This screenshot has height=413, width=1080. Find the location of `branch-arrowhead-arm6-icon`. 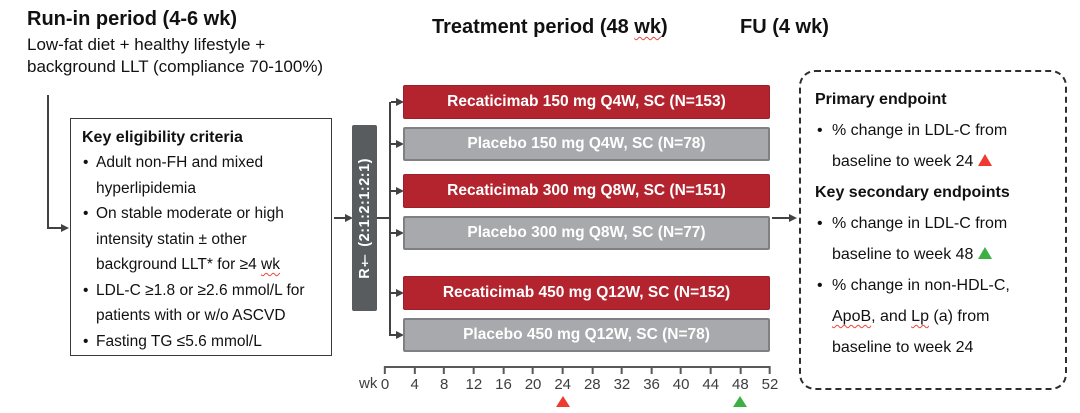

branch-arrowhead-arm6-icon is located at coordinates (400, 334).